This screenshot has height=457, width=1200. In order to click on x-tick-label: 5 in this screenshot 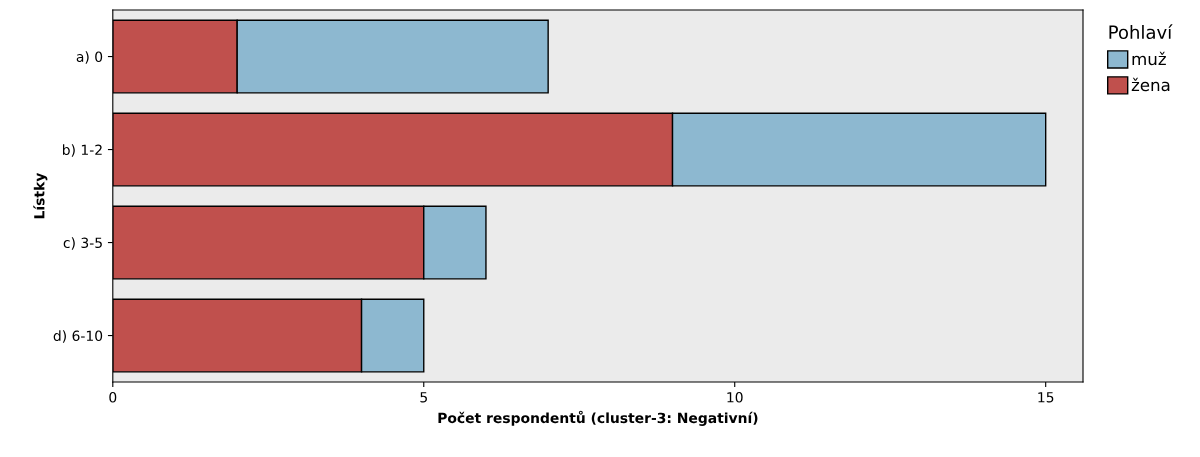, I will do `click(423, 397)`.